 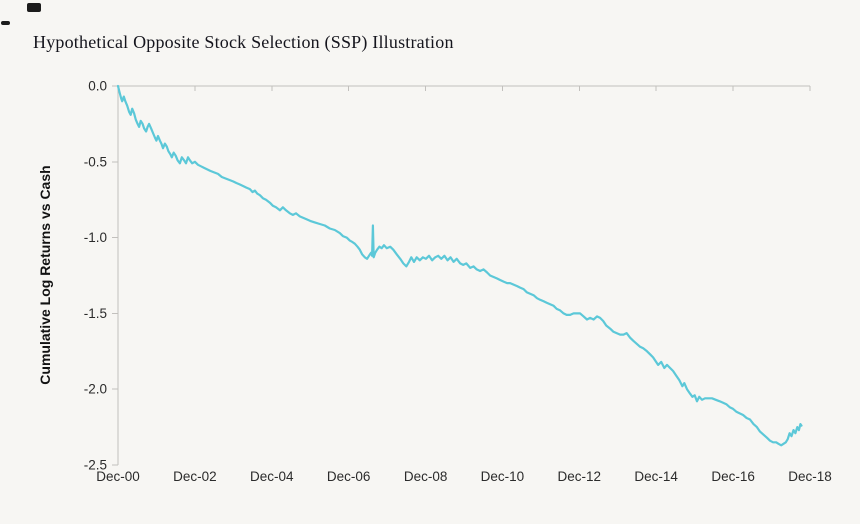 What do you see at coordinates (95, 161) in the screenshot?
I see `y-tick-label: -0.5` at bounding box center [95, 161].